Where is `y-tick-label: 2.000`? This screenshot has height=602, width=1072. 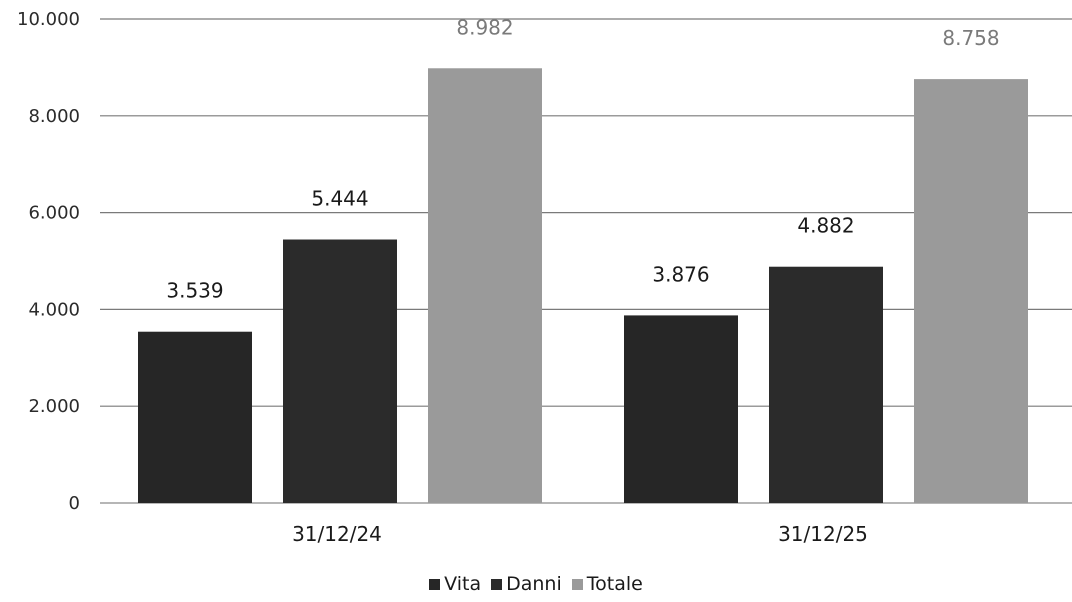 y-tick-label: 2.000 is located at coordinates (54, 406).